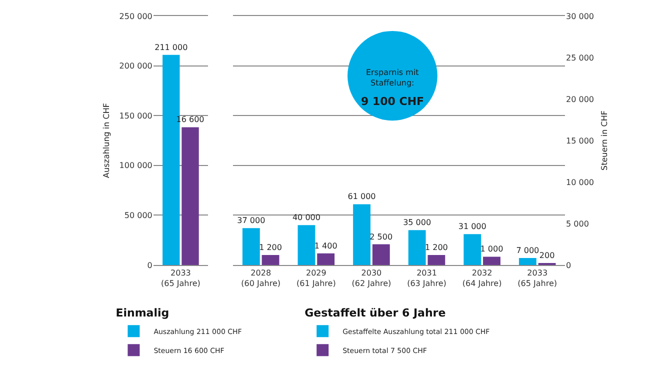  I want to click on x-tick-label: 2029 (61 Jahre), so click(316, 278).